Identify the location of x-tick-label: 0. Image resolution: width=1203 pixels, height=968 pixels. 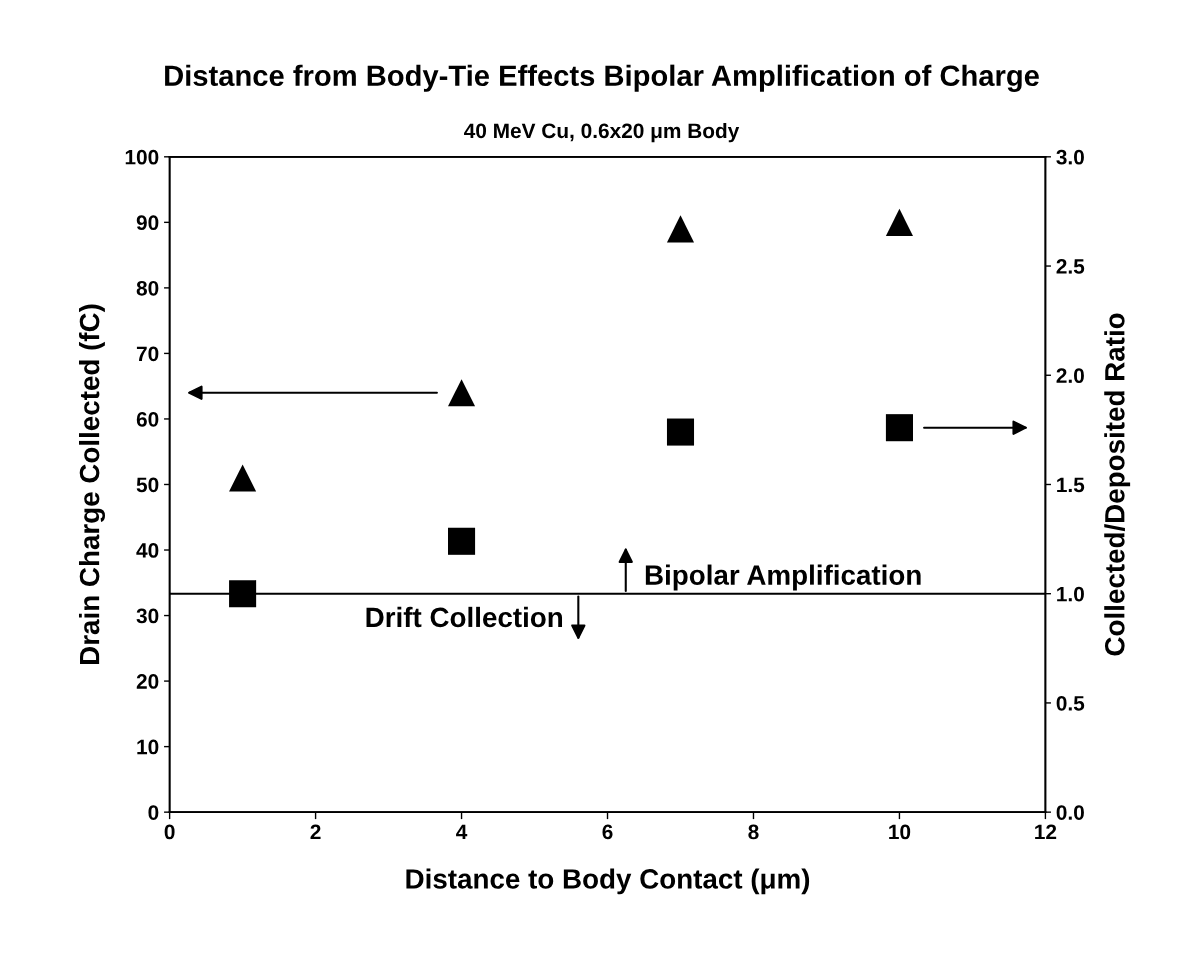
(169, 832).